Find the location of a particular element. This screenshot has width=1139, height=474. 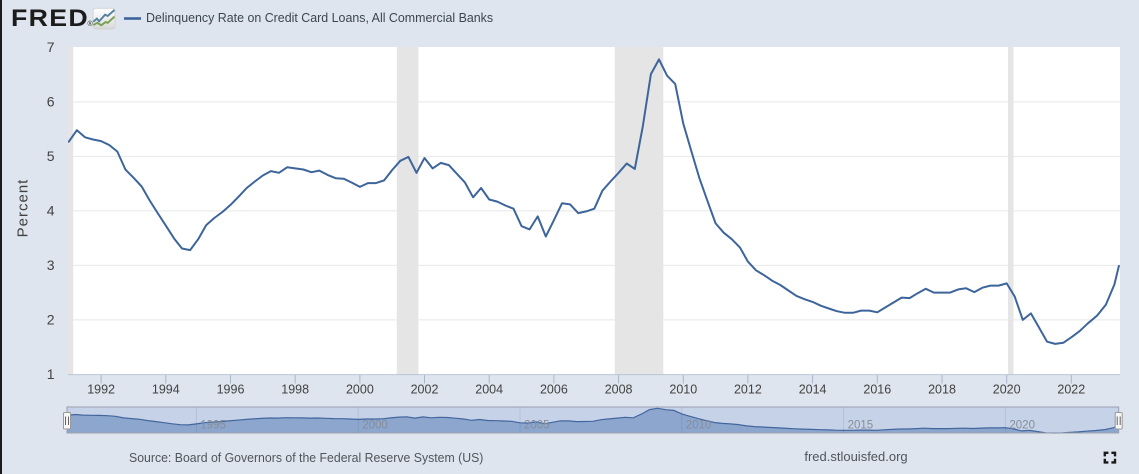

svg-text: 2016 is located at coordinates (877, 390).